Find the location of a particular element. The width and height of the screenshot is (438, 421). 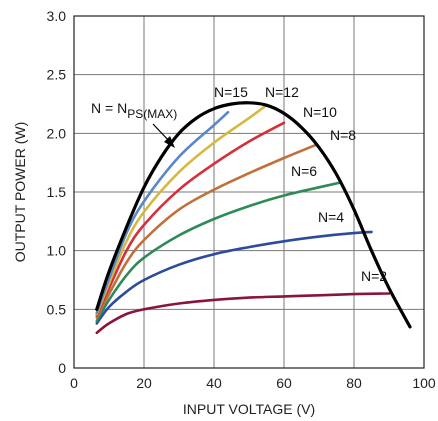

envelope-label-arrowhead is located at coordinates (169, 142).